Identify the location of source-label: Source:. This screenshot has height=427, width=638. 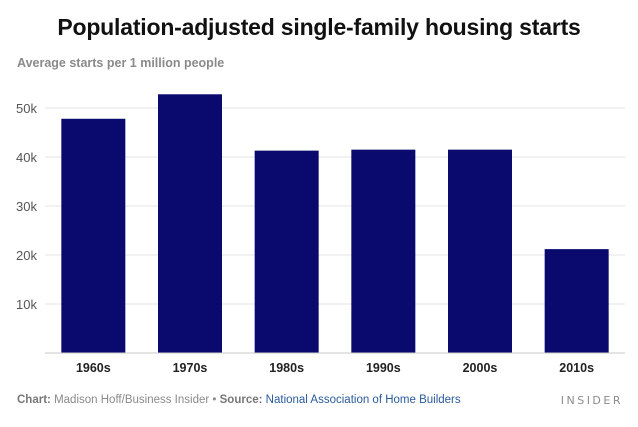
(241, 400).